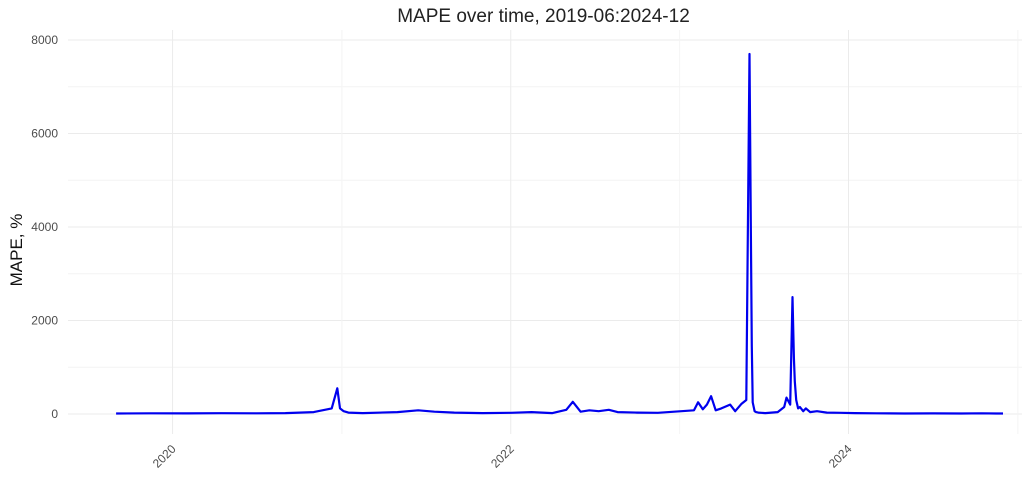 This screenshot has height=497, width=1027. I want to click on y-tick-labels: 0 2000 4000 6000 8000, so click(44, 227).